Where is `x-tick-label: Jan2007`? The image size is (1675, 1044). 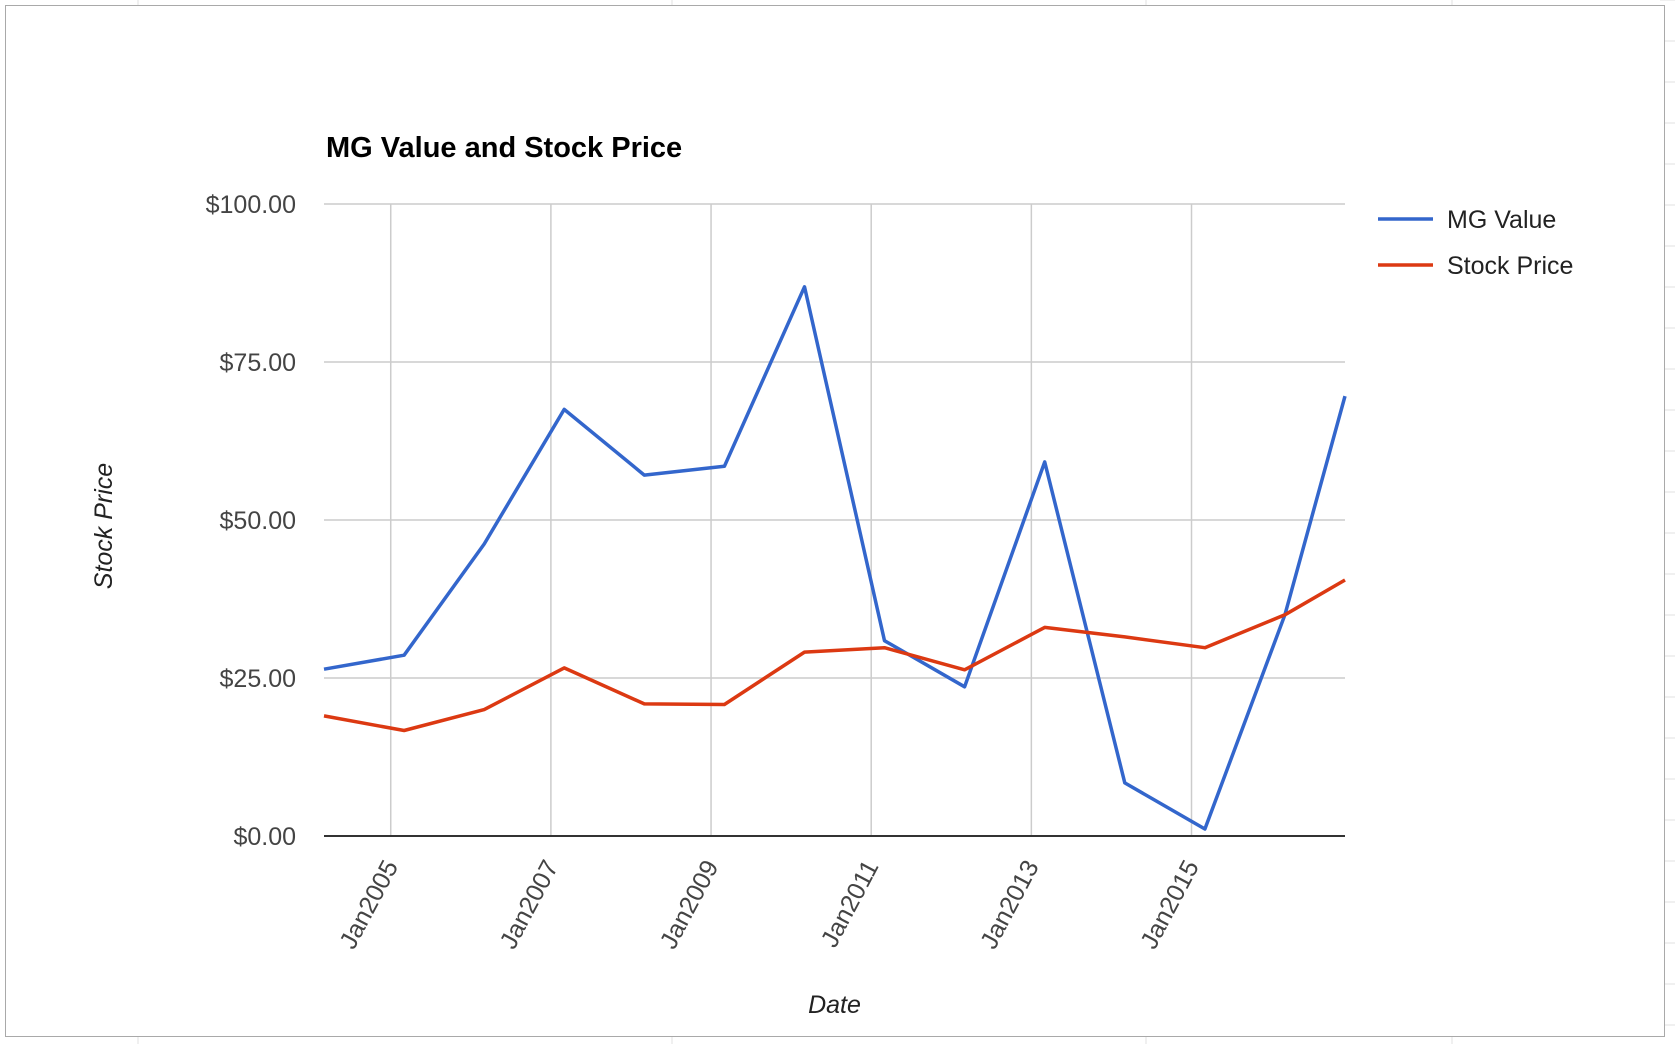
x-tick-label: Jan2007 is located at coordinates (529, 905).